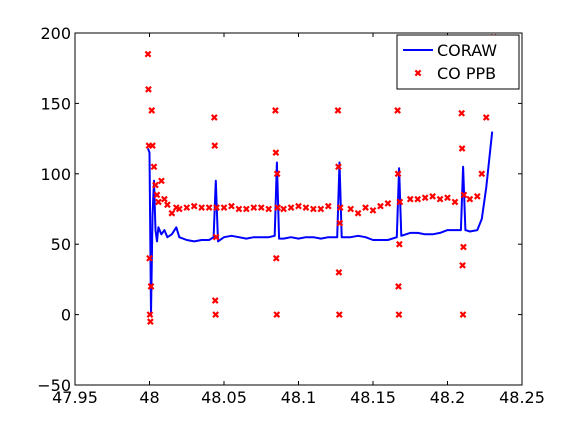 Image resolution: width=576 pixels, height=436 pixels. I want to click on x-tick-label: 48.05, so click(224, 397).